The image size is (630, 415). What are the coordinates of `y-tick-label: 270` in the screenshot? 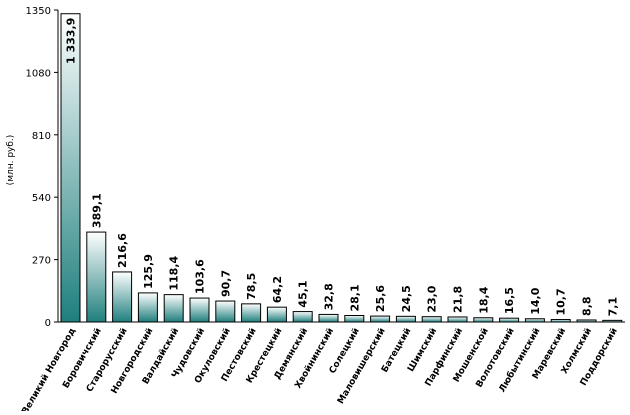 It's located at (41, 261).